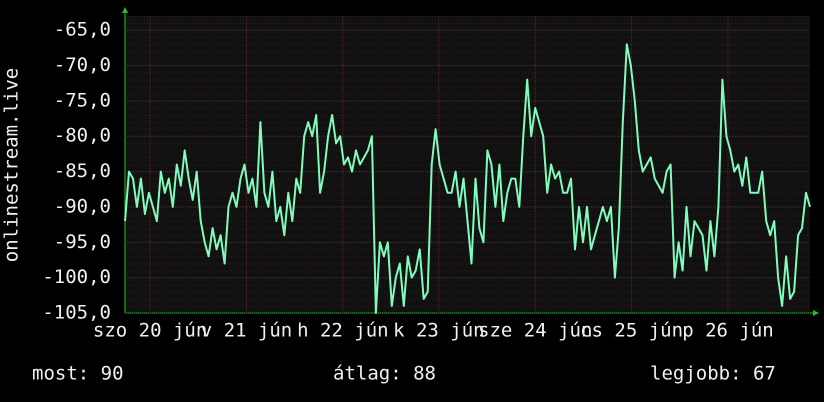  What do you see at coordinates (76, 313) in the screenshot?
I see `y-tick-label: -105,0` at bounding box center [76, 313].